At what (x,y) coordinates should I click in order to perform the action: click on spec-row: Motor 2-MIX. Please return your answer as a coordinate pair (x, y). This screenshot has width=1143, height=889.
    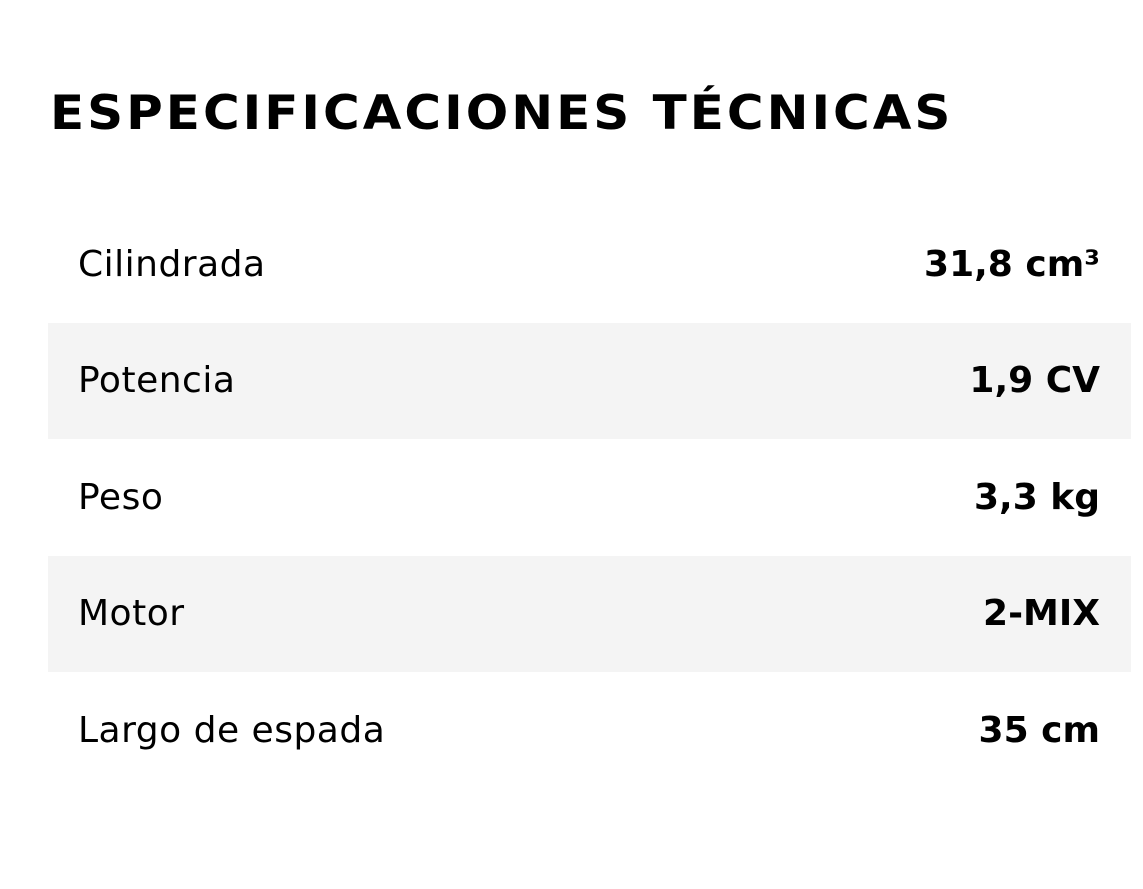
    Looking at the image, I should click on (589, 613).